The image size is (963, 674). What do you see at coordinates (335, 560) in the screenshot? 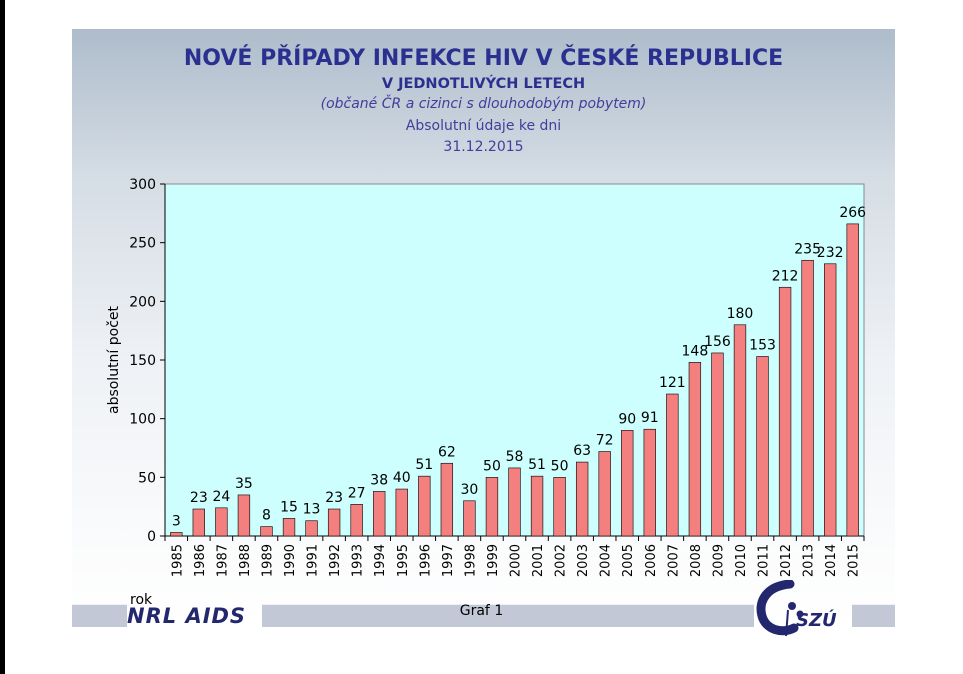
I see `x-tick-label-1992: 1992` at bounding box center [335, 560].